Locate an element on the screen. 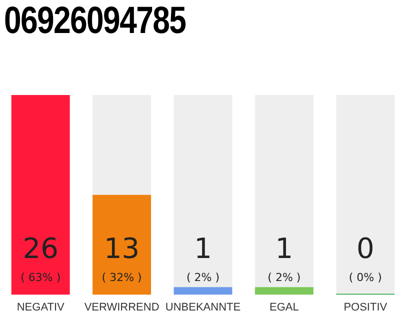 This screenshot has width=410, height=320. annotation: ( 32% ) is located at coordinates (122, 277).